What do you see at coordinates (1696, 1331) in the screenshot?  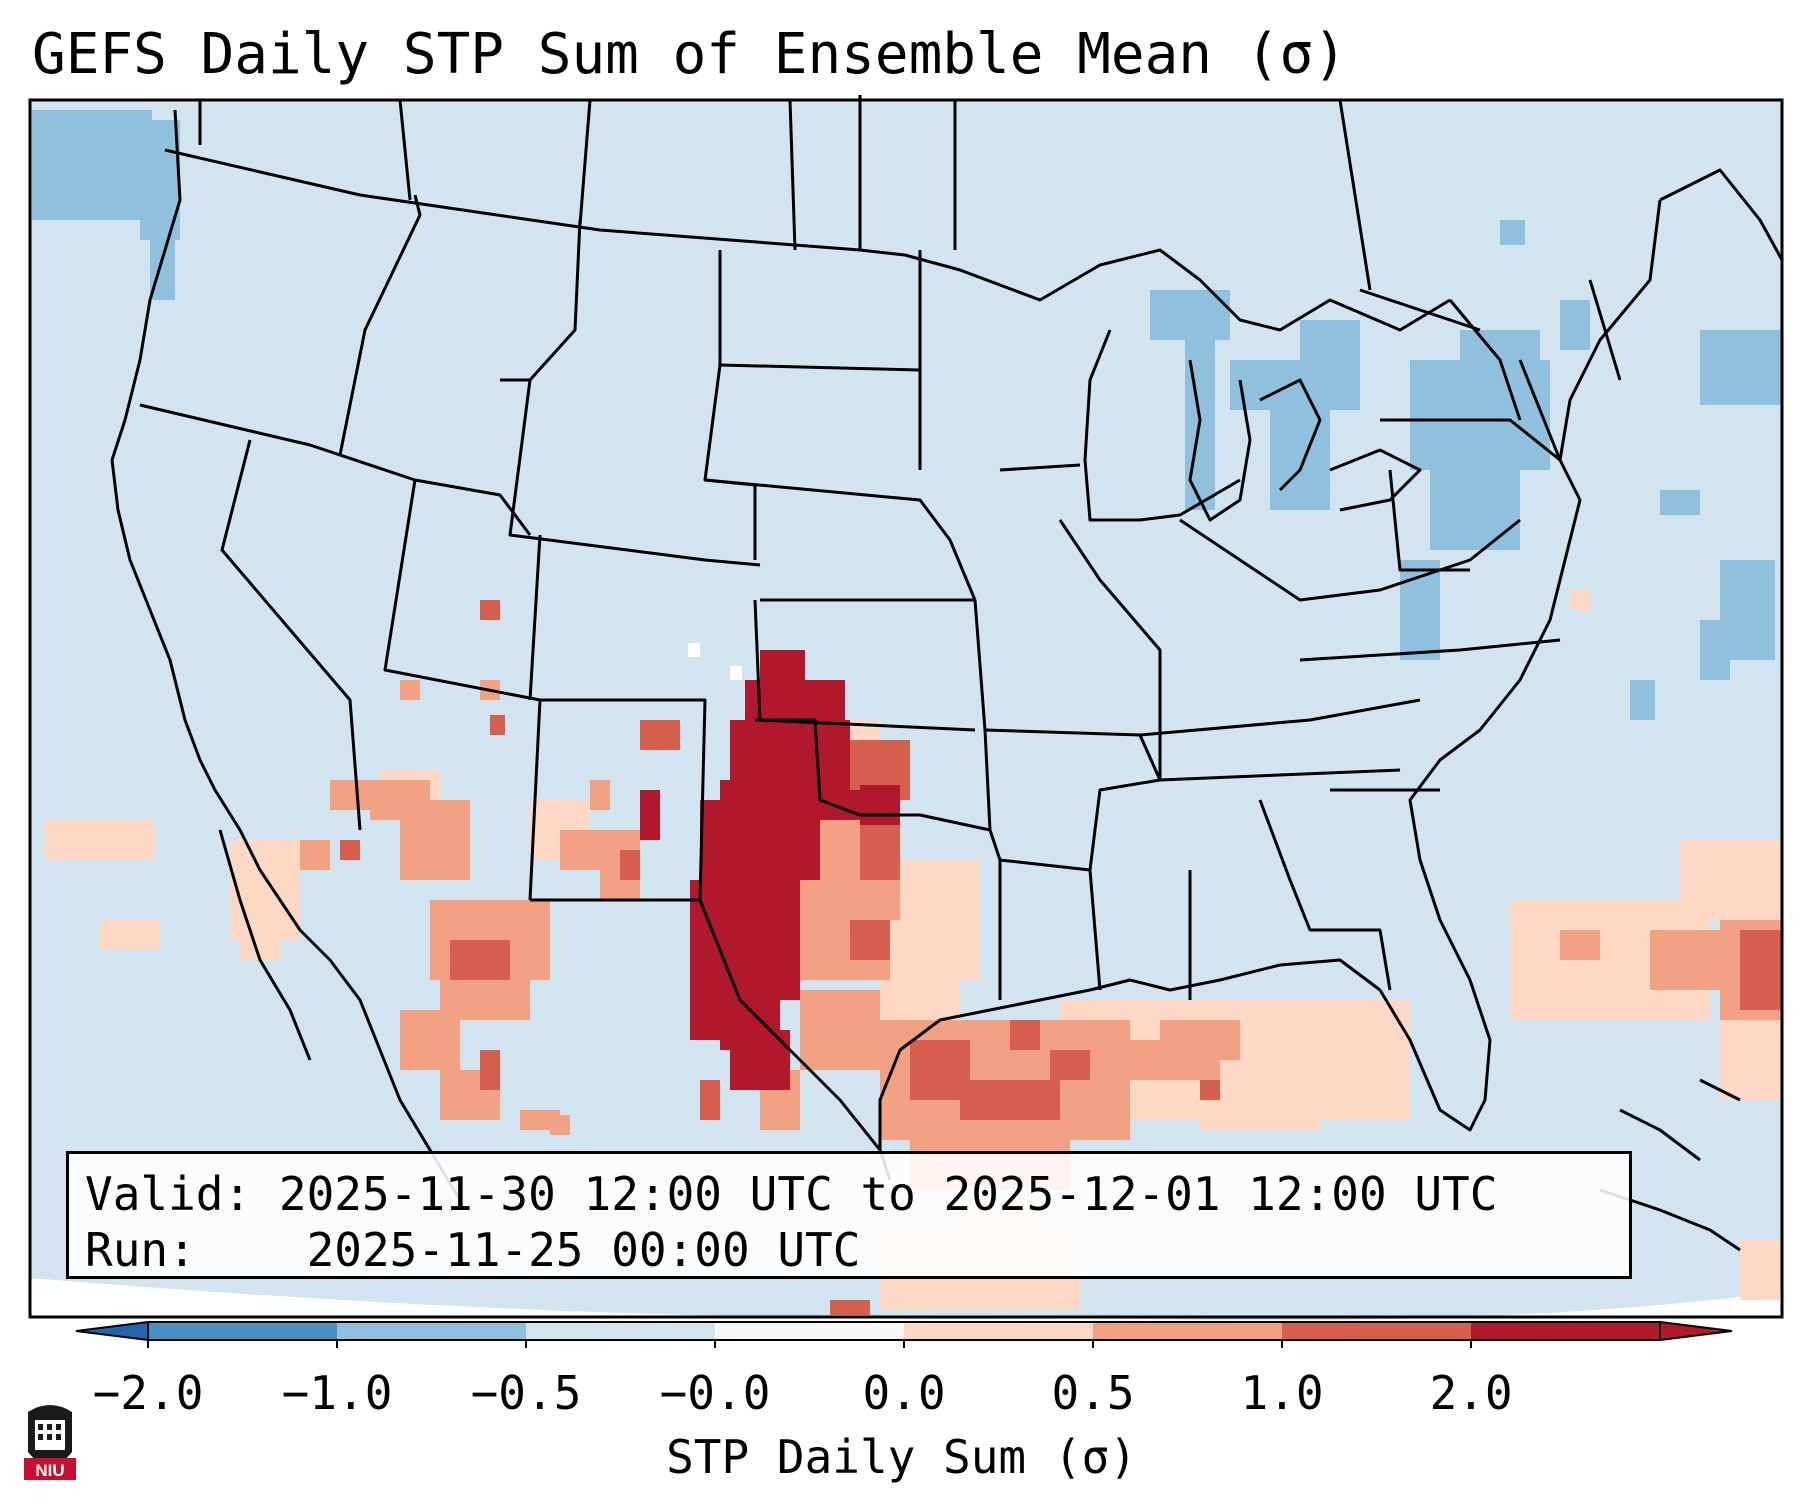 I see `colorbar-over-arrow` at bounding box center [1696, 1331].